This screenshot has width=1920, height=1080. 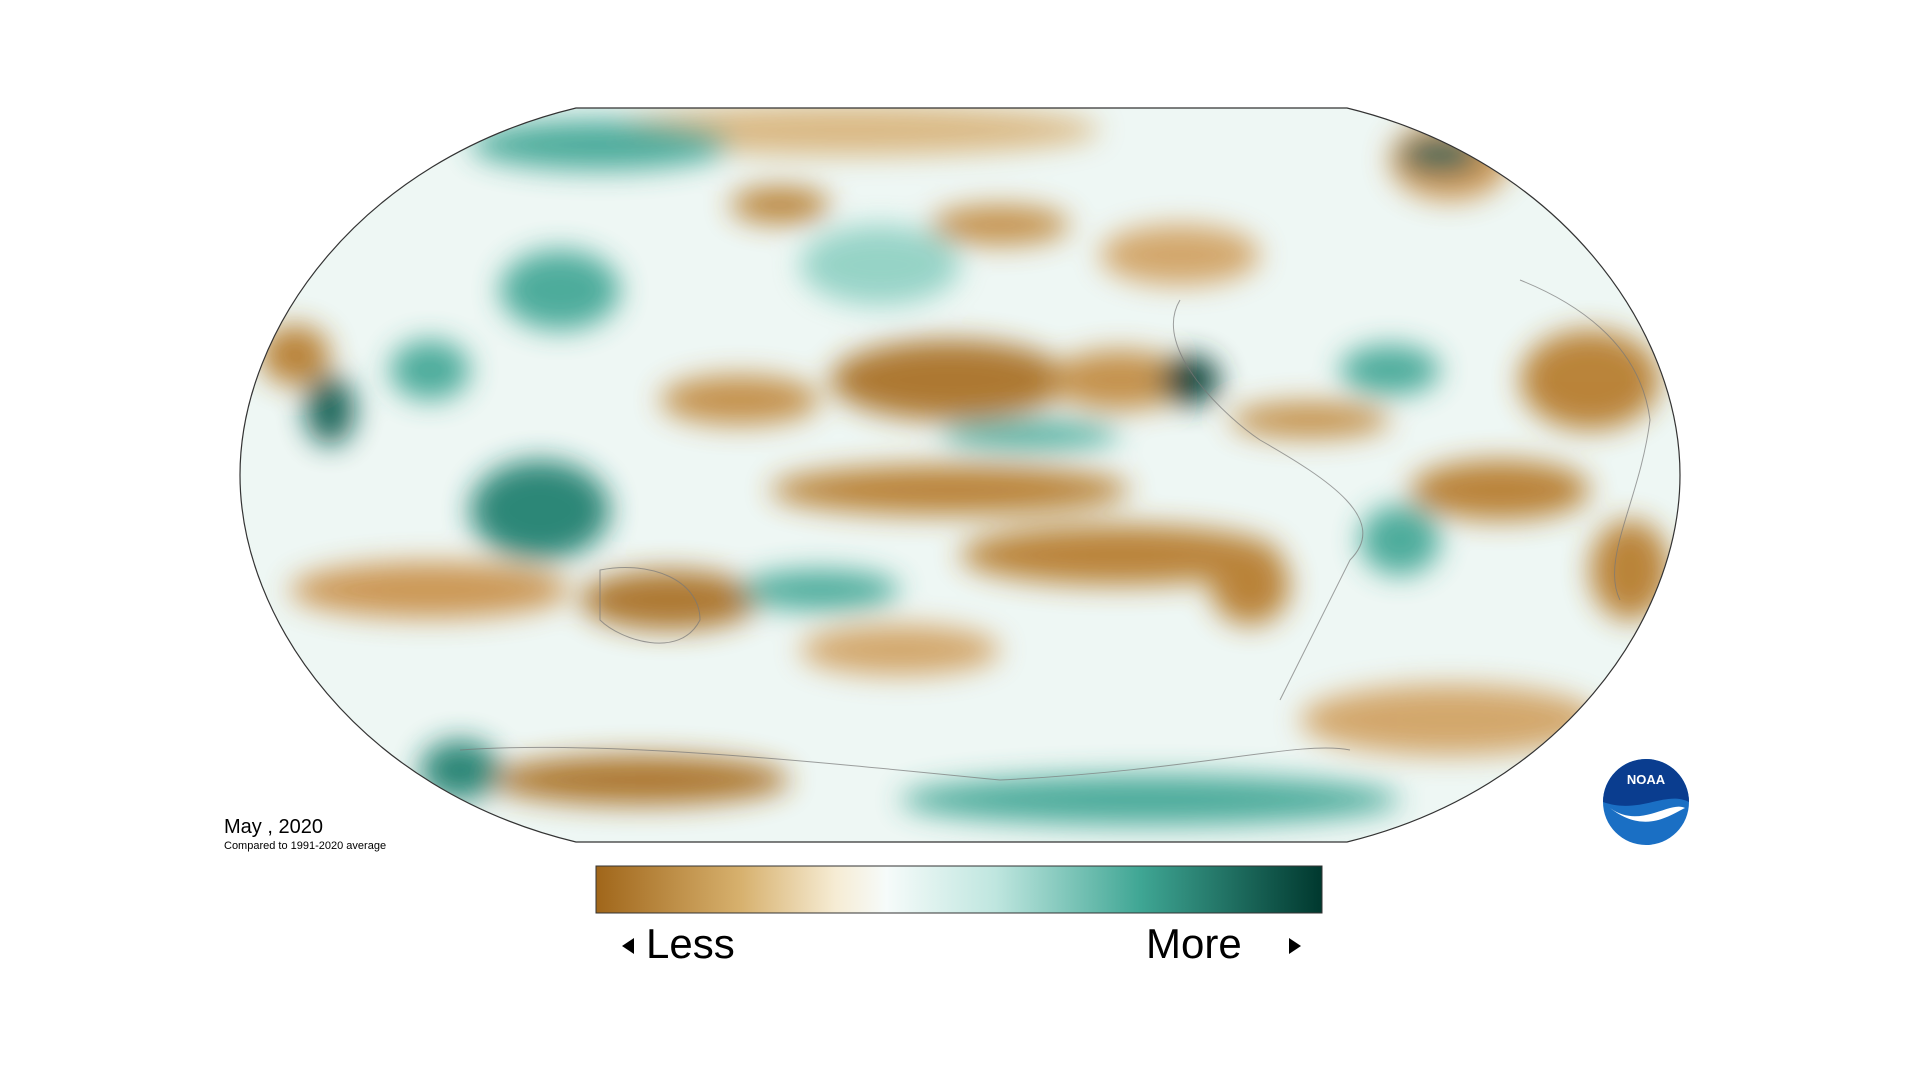 I want to click on legend-low-label: Less, so click(x=690, y=943).